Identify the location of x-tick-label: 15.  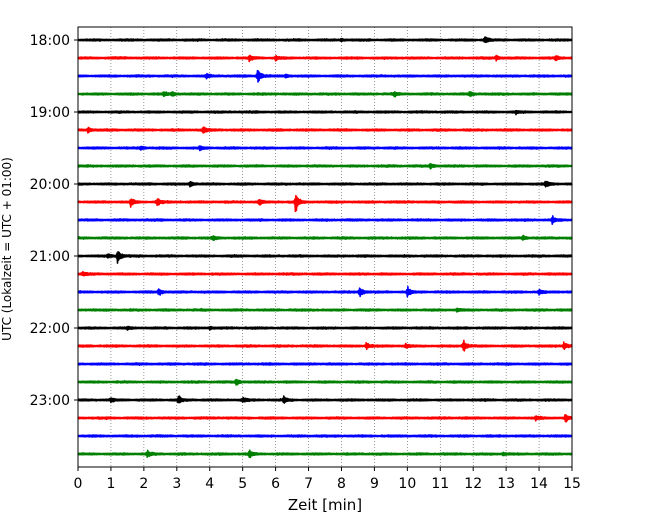
(572, 484).